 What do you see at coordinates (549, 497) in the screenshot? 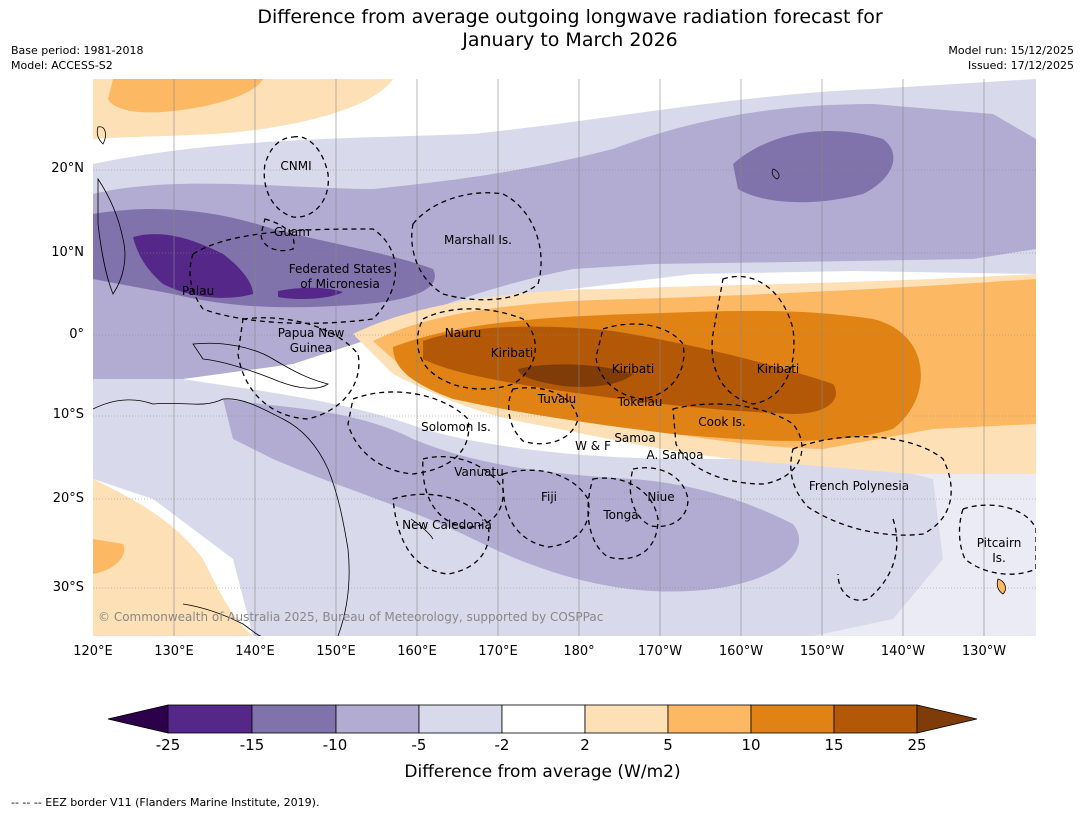
I see `label-fiji: Fiji` at bounding box center [549, 497].